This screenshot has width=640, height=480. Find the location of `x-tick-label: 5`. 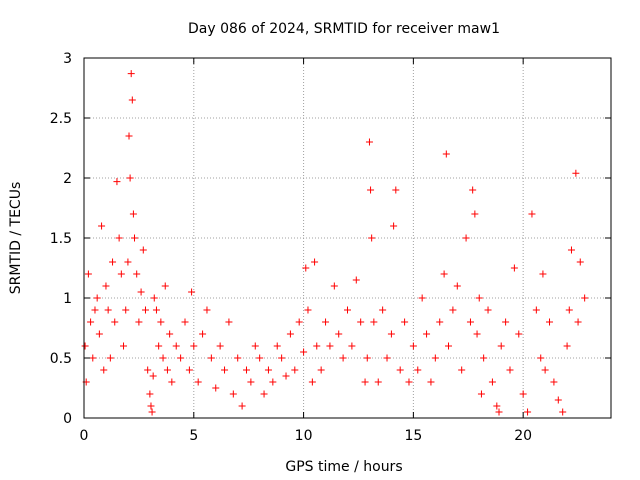

x-tick-label: 5 is located at coordinates (193, 436).